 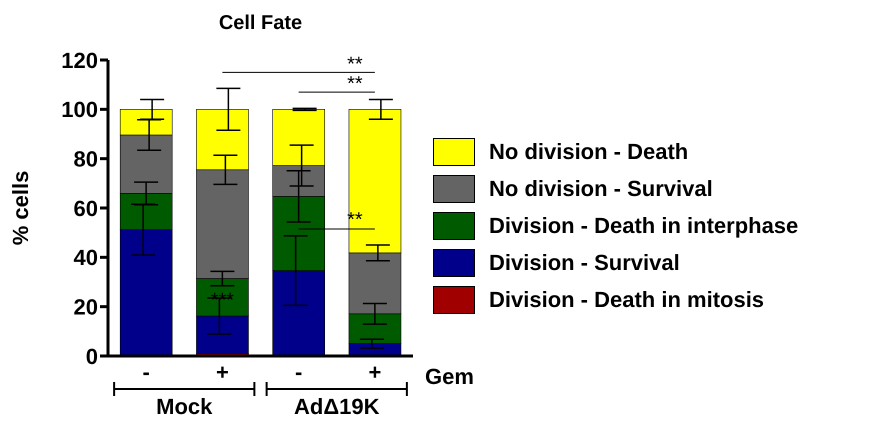 What do you see at coordinates (337, 406) in the screenshot?
I see `text: AdΔ19K` at bounding box center [337, 406].